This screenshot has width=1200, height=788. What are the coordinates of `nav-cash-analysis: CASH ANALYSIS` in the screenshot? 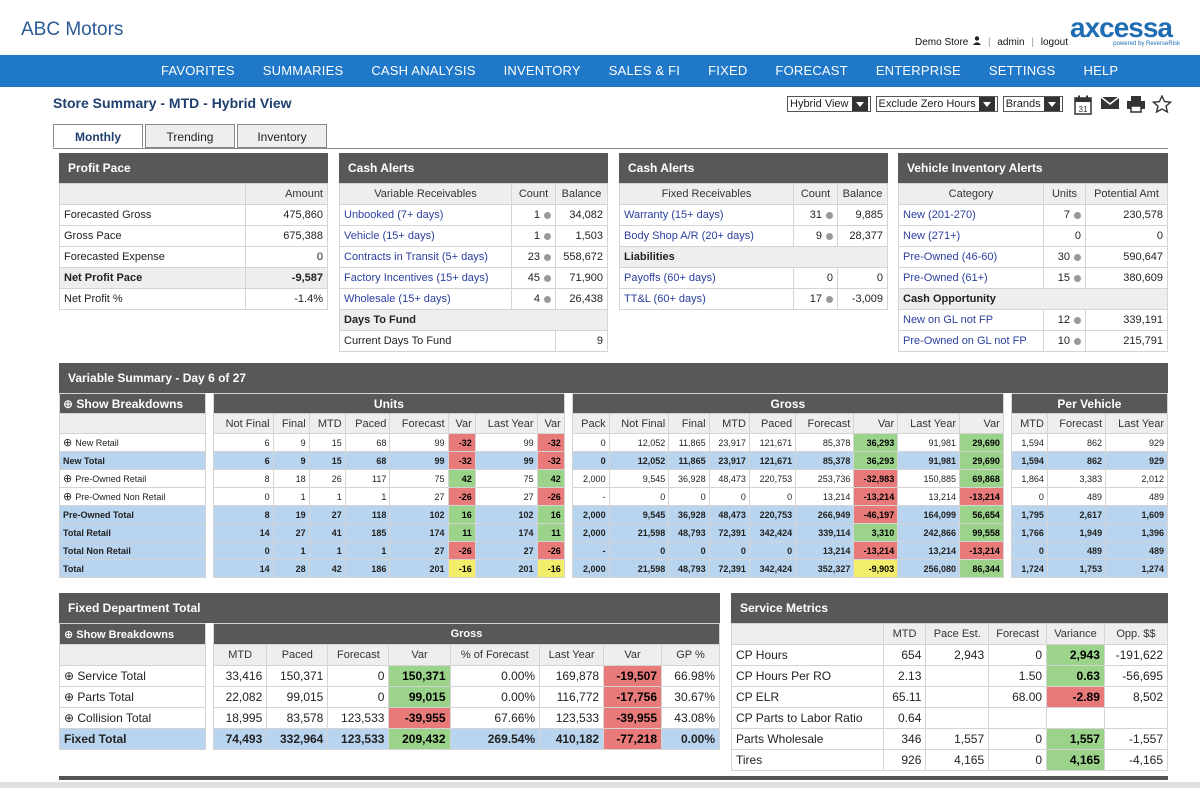 It's located at (423, 70).